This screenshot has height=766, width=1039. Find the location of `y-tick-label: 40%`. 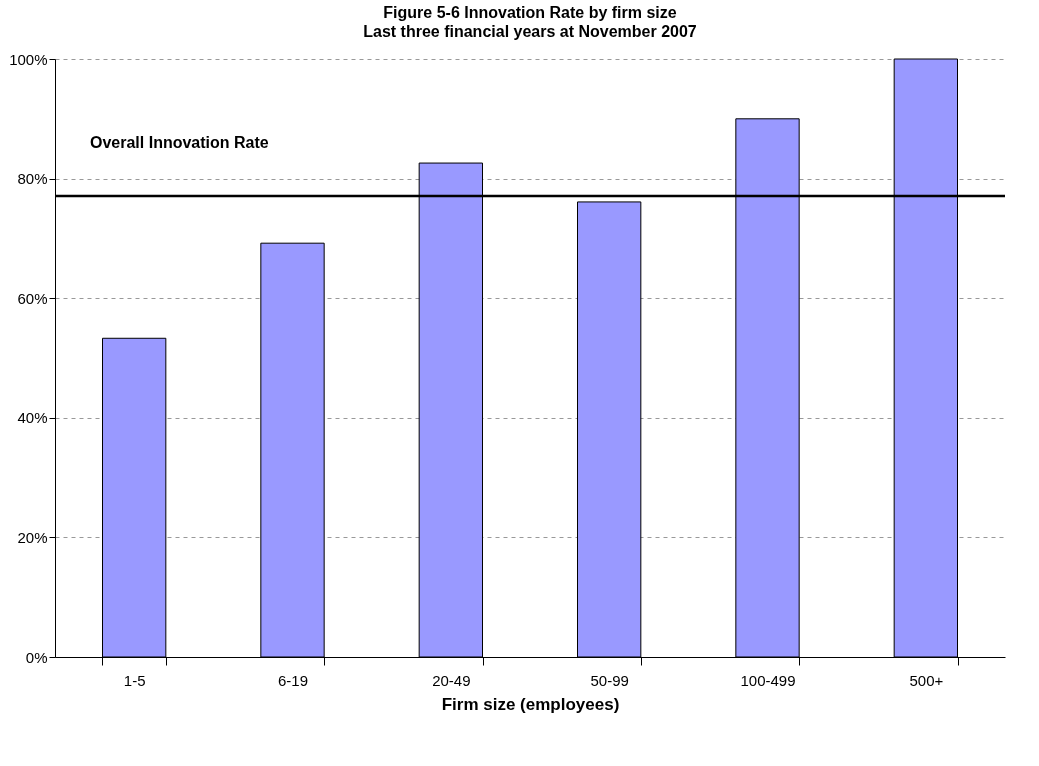

y-tick-label: 40% is located at coordinates (32, 418).